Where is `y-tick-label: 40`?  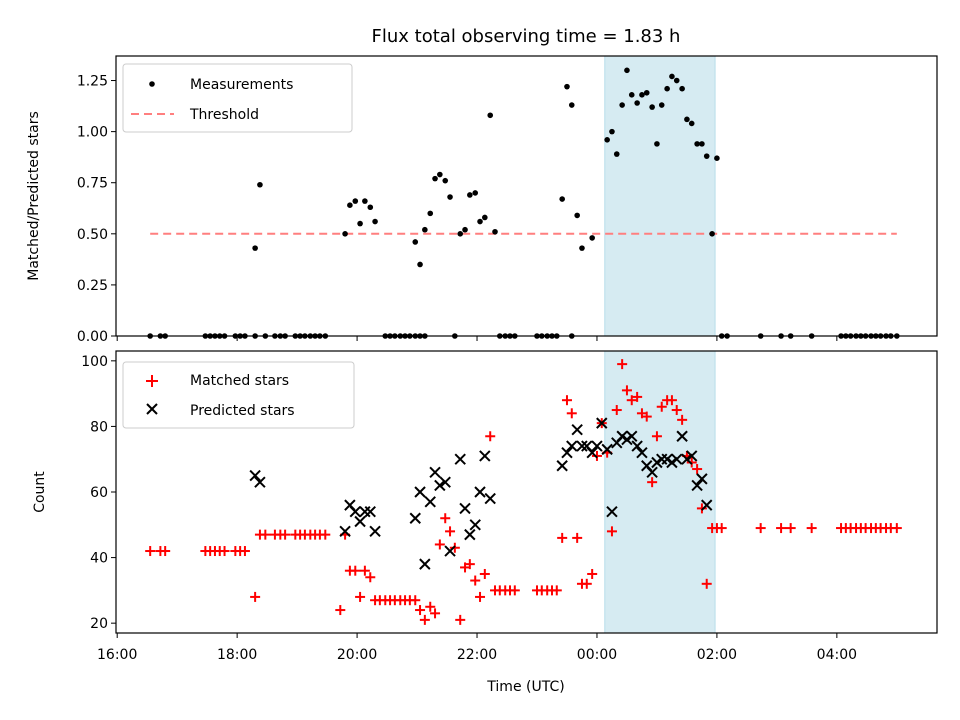
y-tick-label: 40 is located at coordinates (99, 559).